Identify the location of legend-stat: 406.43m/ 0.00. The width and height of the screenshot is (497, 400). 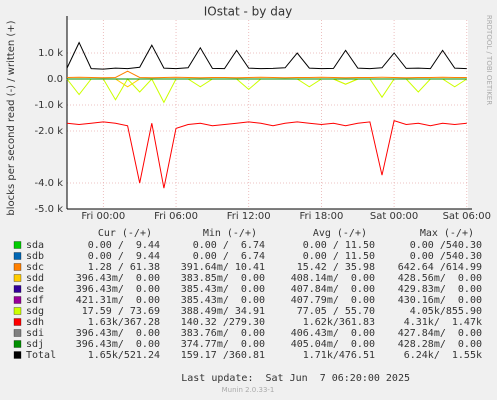
(333, 333).